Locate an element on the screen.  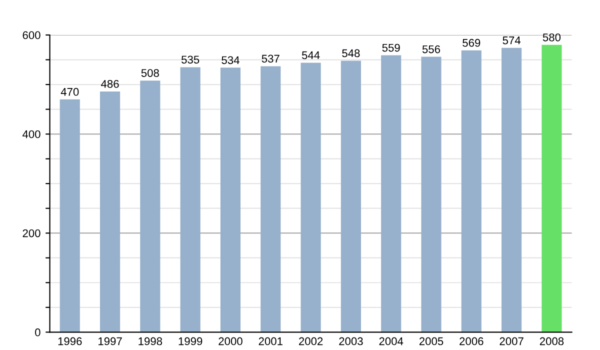
x-tick-label: 1996 is located at coordinates (70, 341).